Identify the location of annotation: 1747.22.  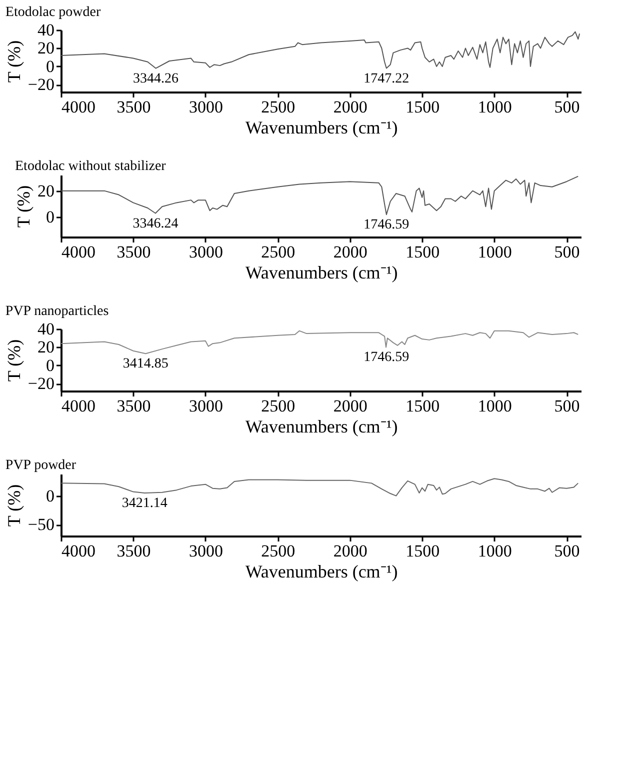
(387, 78).